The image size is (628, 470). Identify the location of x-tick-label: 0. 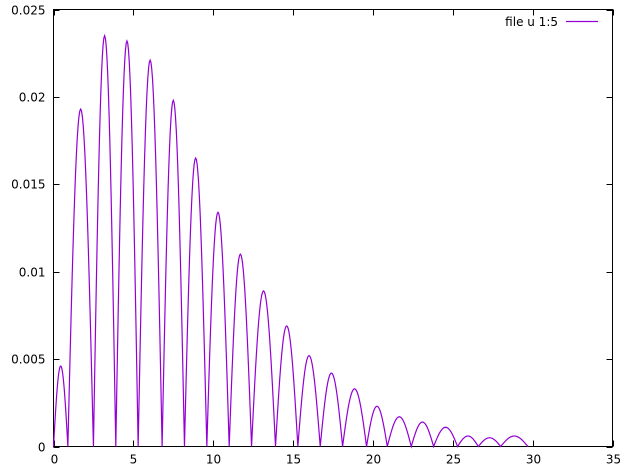
(55, 460).